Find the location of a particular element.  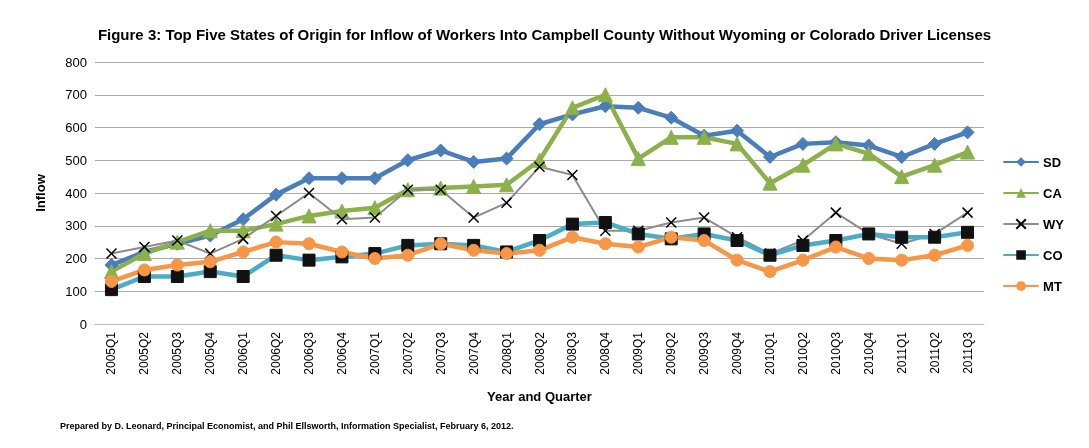

y-tick-label: 500 is located at coordinates (76, 160).